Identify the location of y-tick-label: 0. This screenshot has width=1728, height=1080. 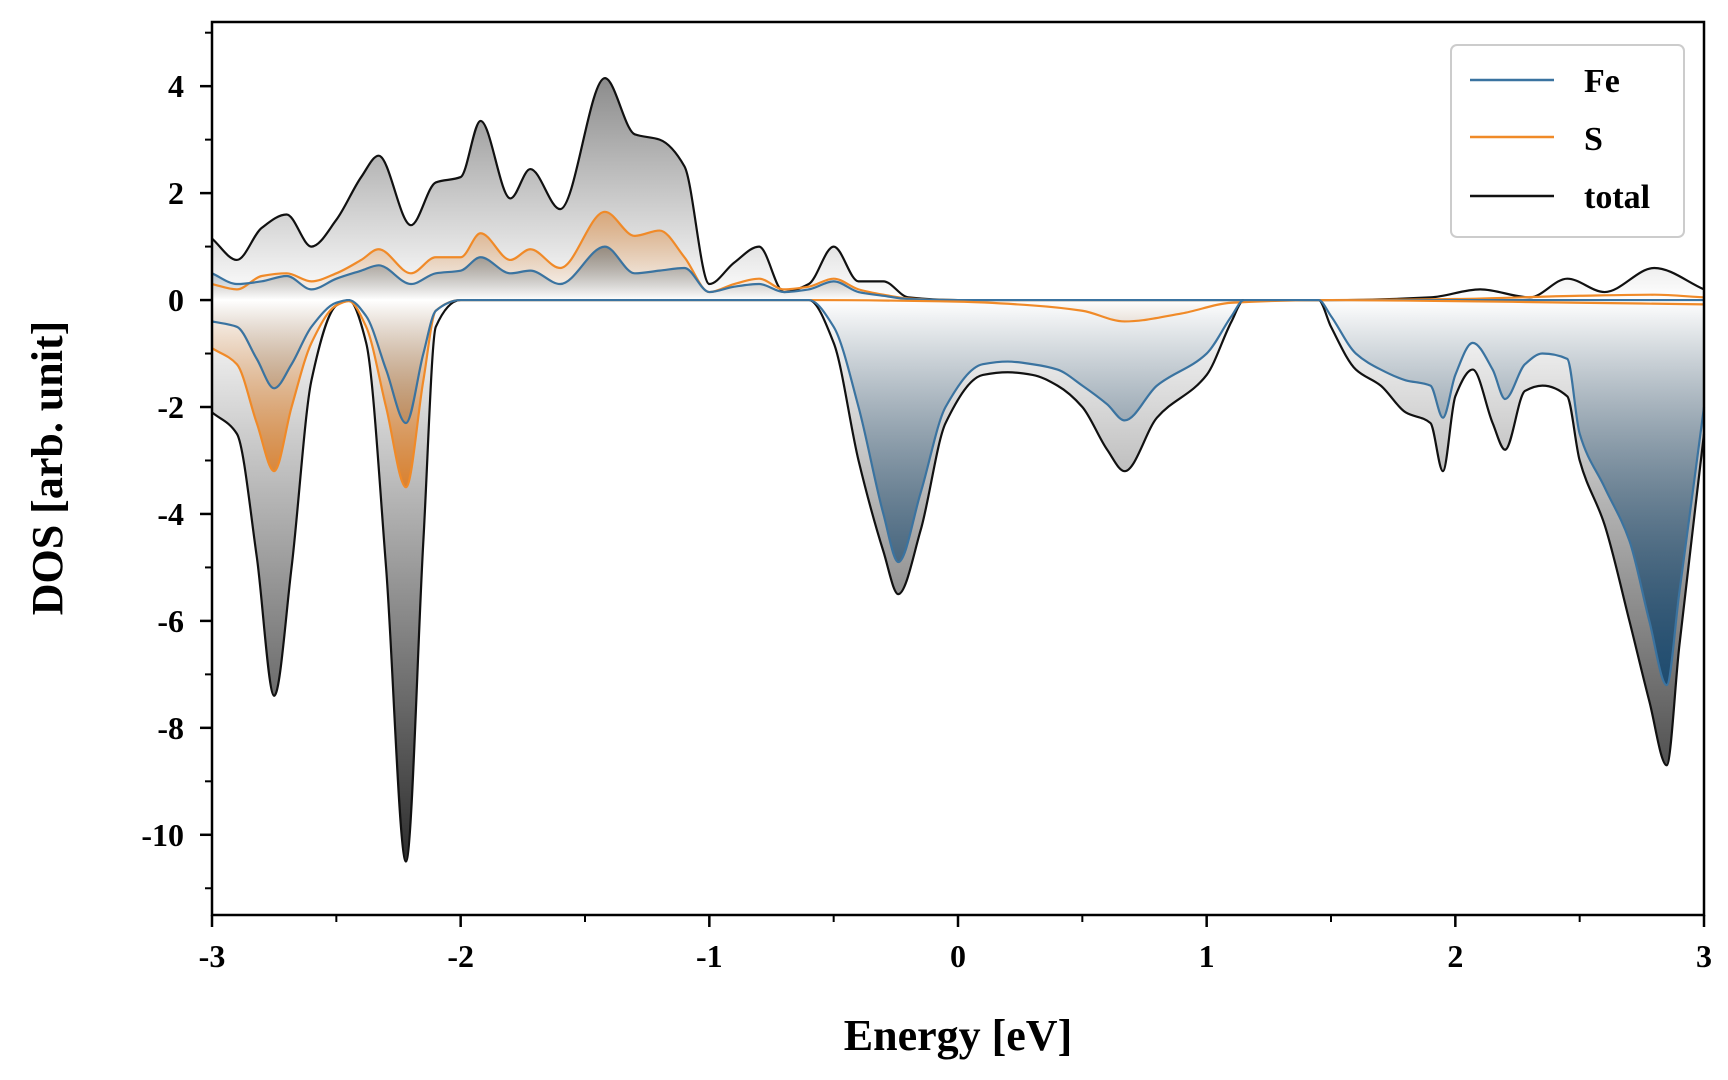
(176, 300).